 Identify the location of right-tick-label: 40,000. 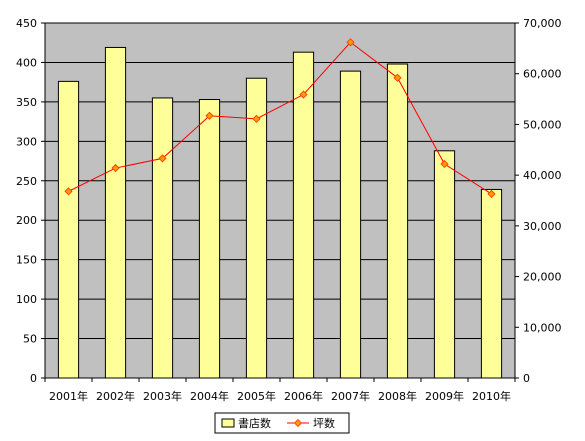
(542, 175).